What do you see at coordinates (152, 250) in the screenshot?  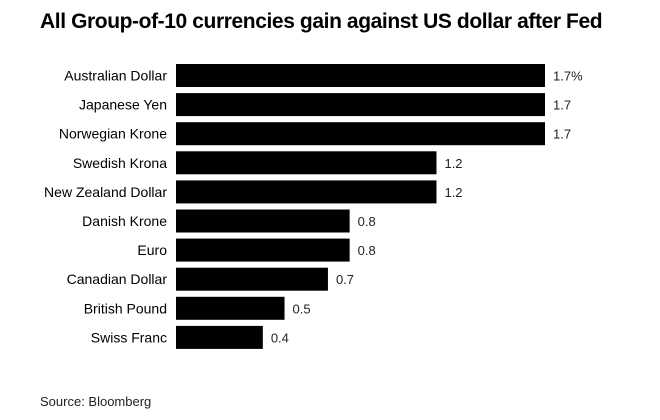 I see `category-label: Euro` at bounding box center [152, 250].